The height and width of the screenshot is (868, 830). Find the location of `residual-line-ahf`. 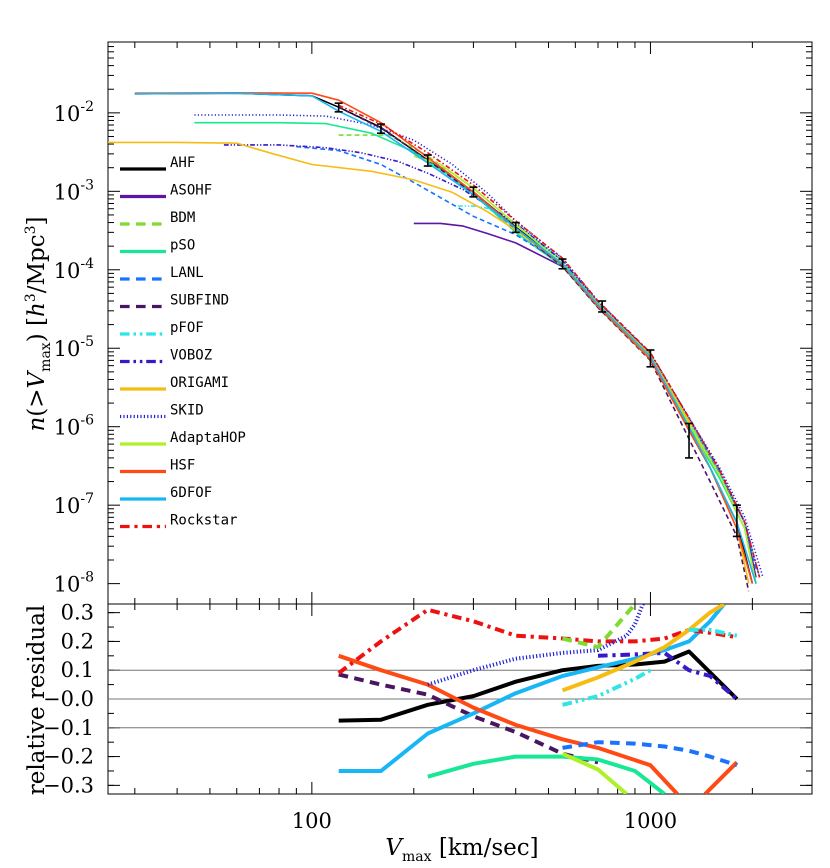

residual-line-ahf is located at coordinates (538, 686).